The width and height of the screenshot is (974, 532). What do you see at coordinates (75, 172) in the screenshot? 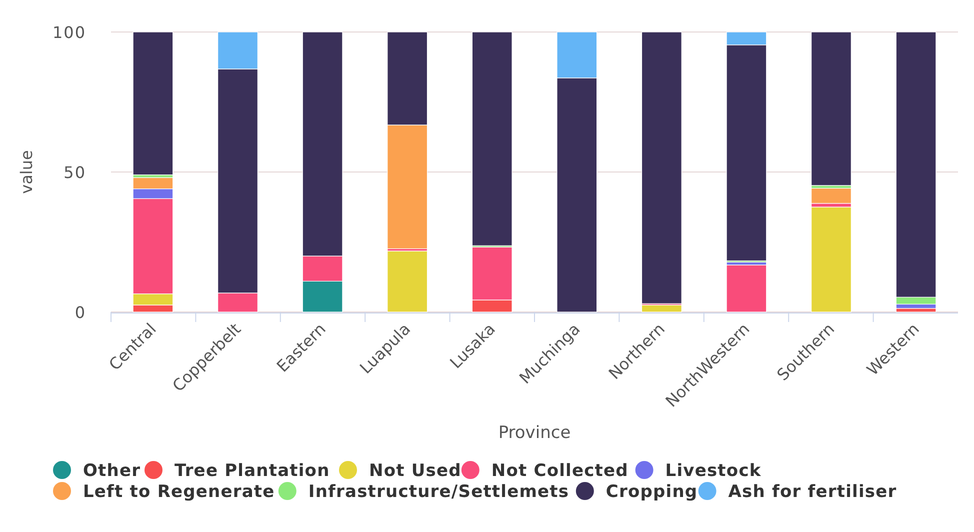
I see `y-tick-label: 50` at bounding box center [75, 172].